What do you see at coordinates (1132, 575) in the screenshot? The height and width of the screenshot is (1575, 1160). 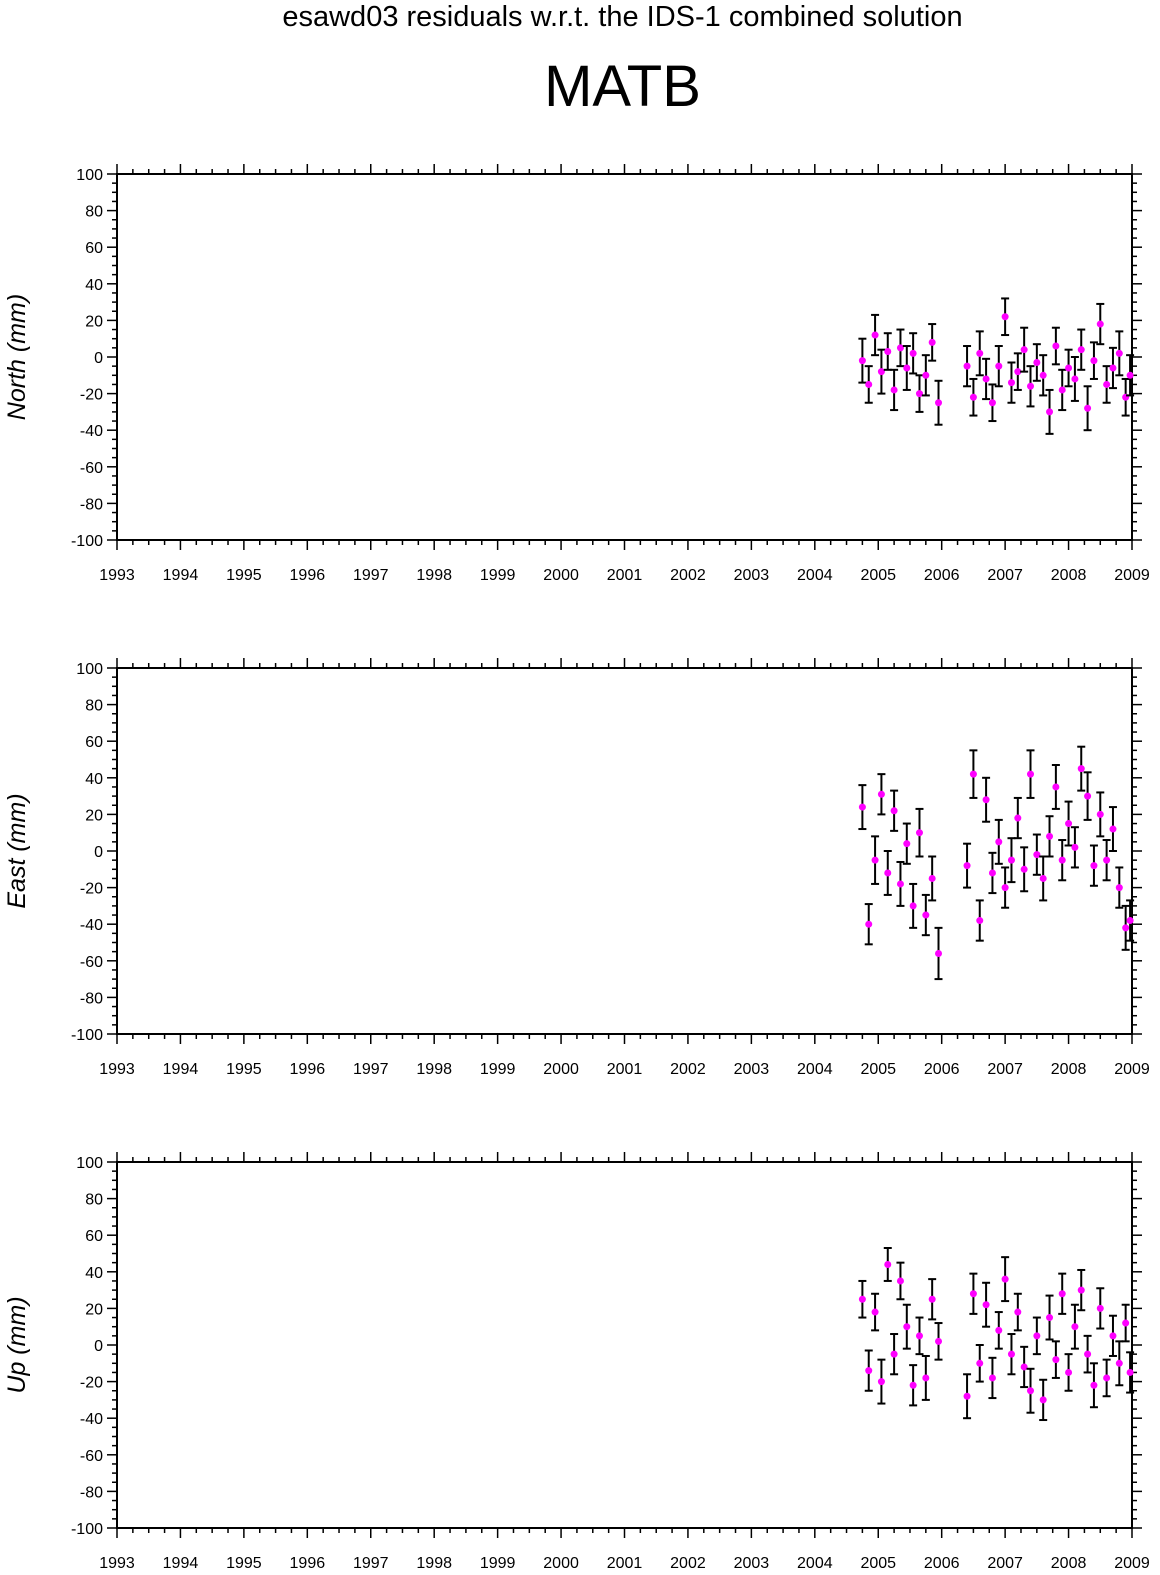 I see `x-tick-label: 2009` at bounding box center [1132, 575].